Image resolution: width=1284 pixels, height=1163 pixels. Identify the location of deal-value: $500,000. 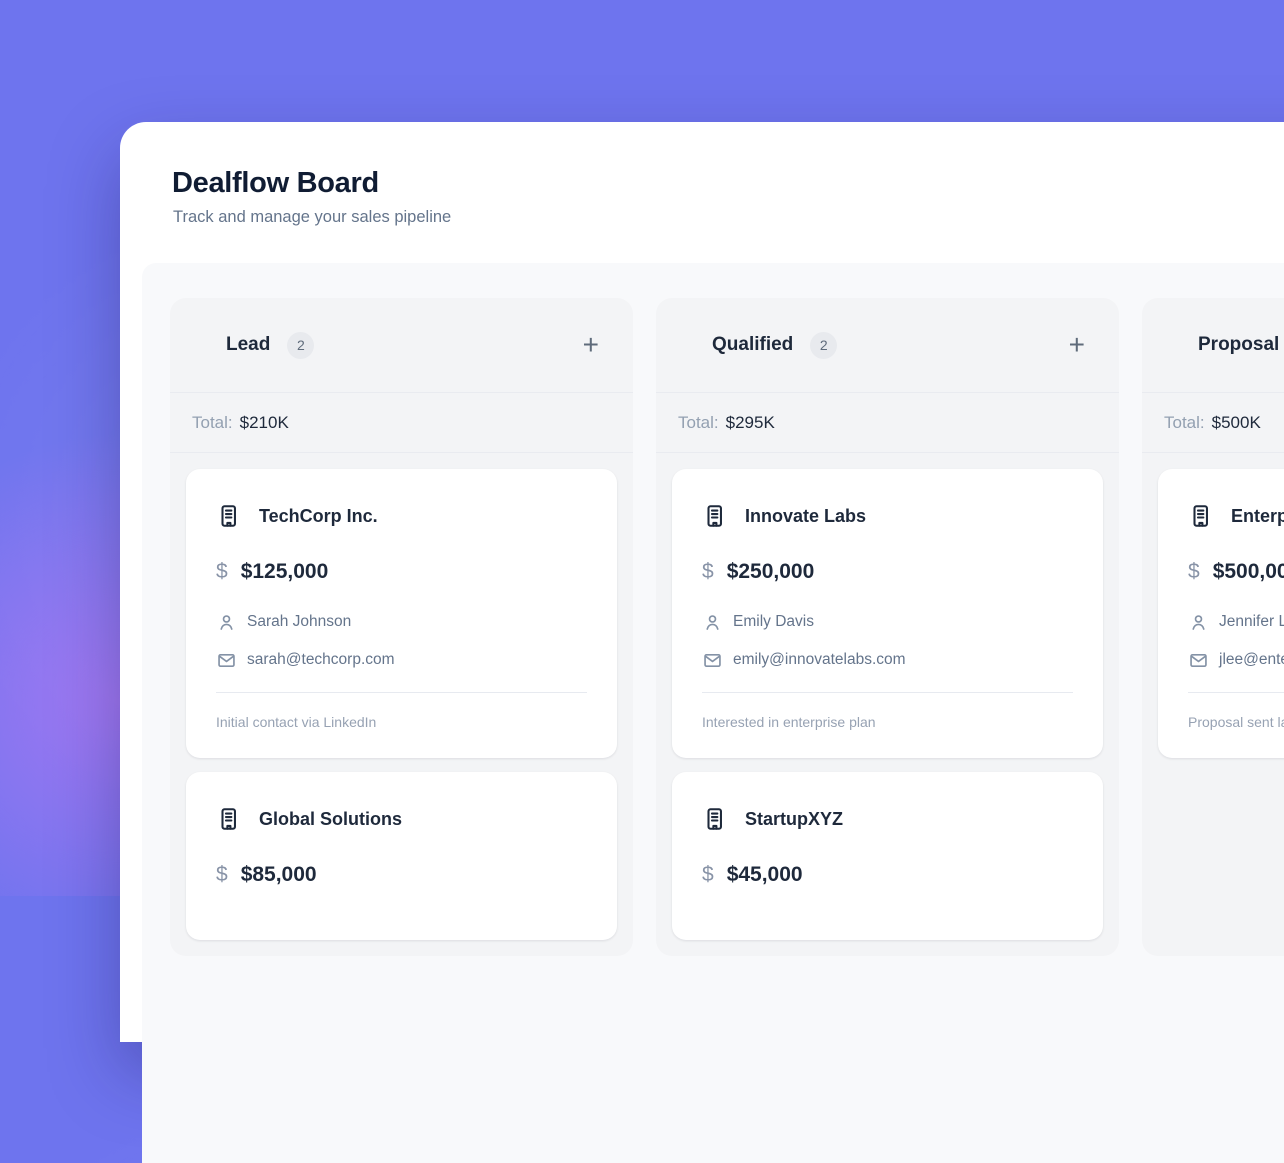
(1248, 571).